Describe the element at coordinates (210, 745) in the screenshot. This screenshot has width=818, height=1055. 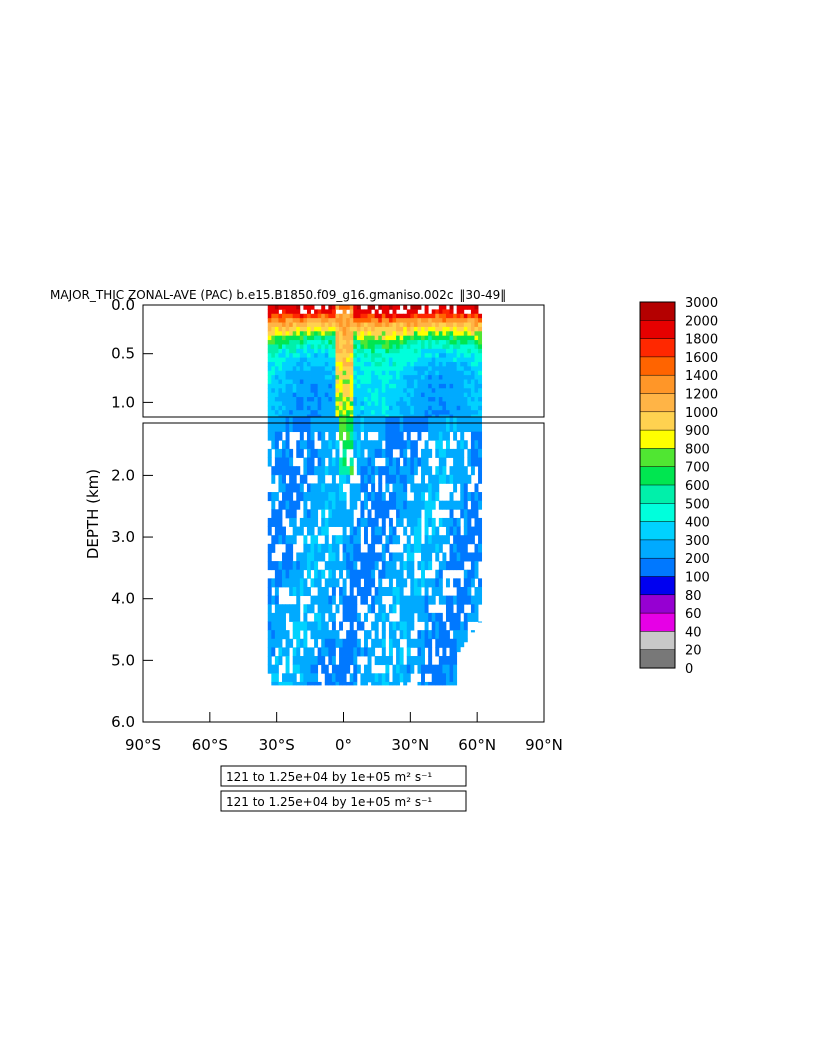
I see `x-tick-label: 60°S` at that location.